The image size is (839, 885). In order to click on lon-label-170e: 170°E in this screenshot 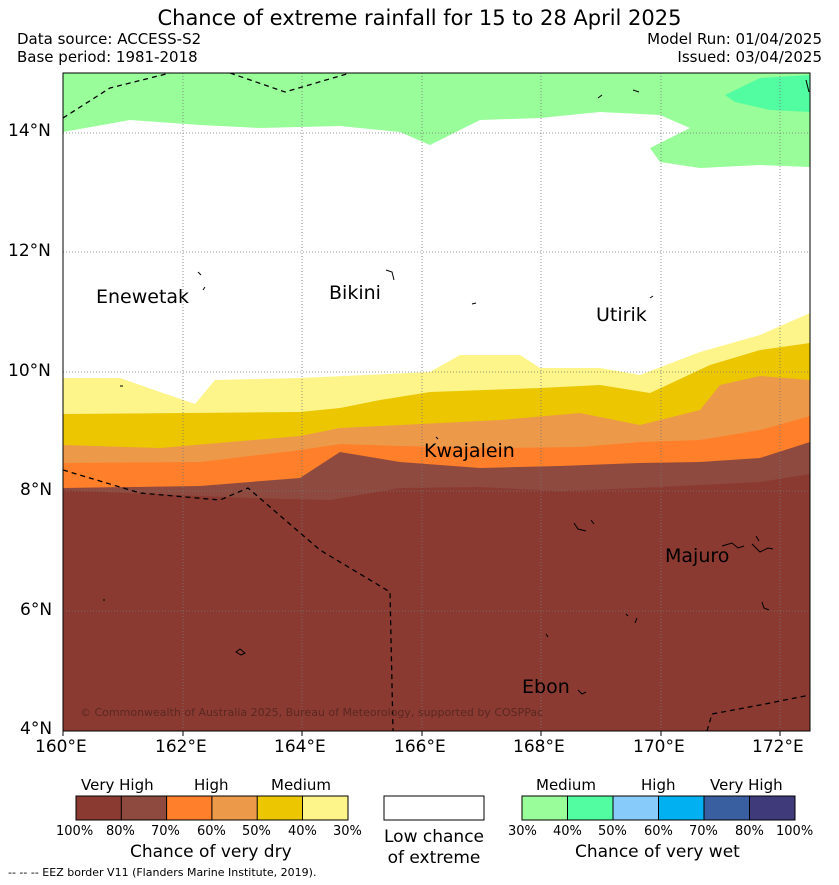, I will do `click(659, 747)`.